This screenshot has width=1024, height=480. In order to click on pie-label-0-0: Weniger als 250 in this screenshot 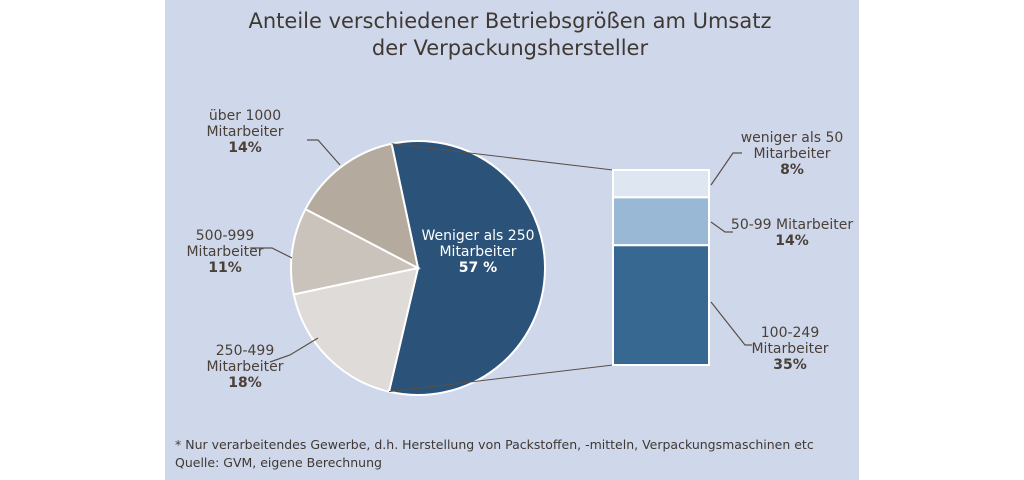, I will do `click(477, 236)`.